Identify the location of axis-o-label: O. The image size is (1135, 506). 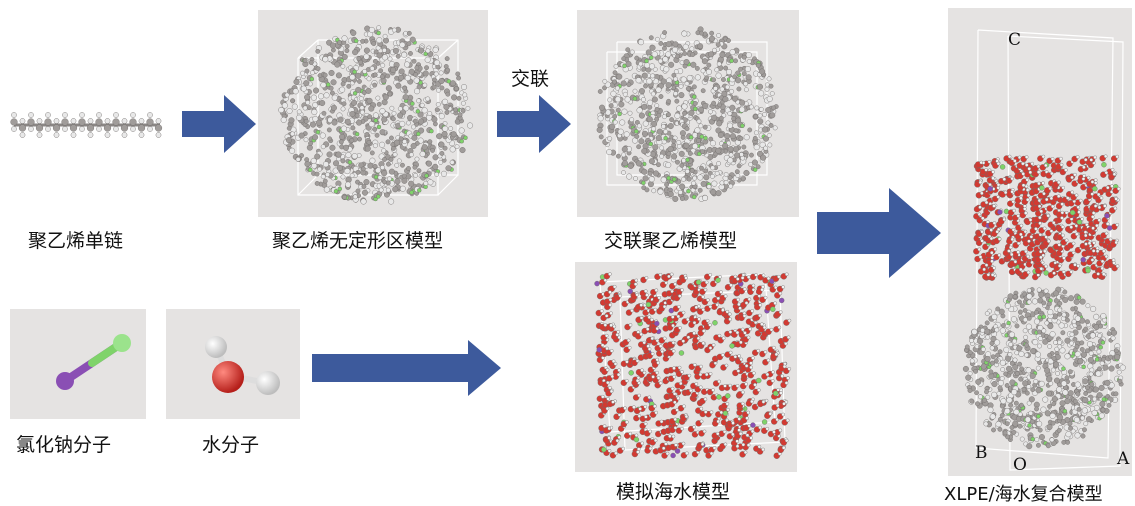
(1020, 465).